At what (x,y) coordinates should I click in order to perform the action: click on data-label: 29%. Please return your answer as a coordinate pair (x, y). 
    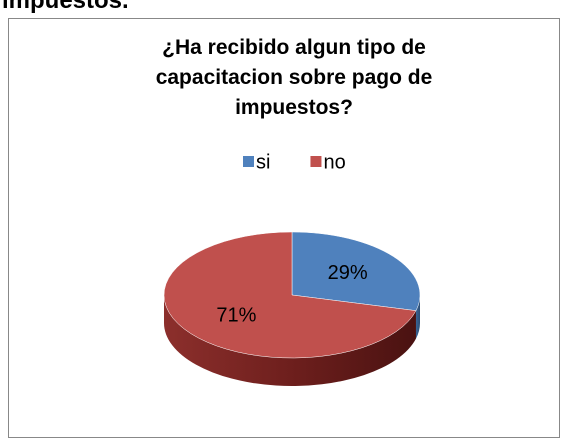
    Looking at the image, I should click on (348, 273).